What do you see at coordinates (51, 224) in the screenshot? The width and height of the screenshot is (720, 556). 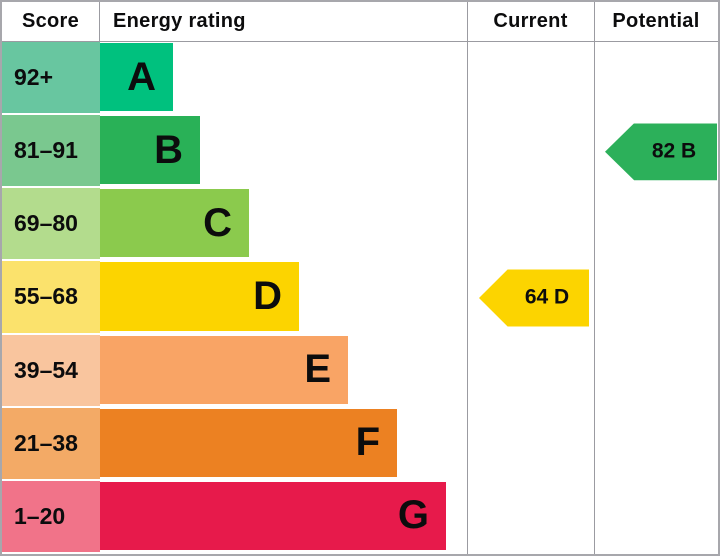 I see `band-score-range: 69–80` at bounding box center [51, 224].